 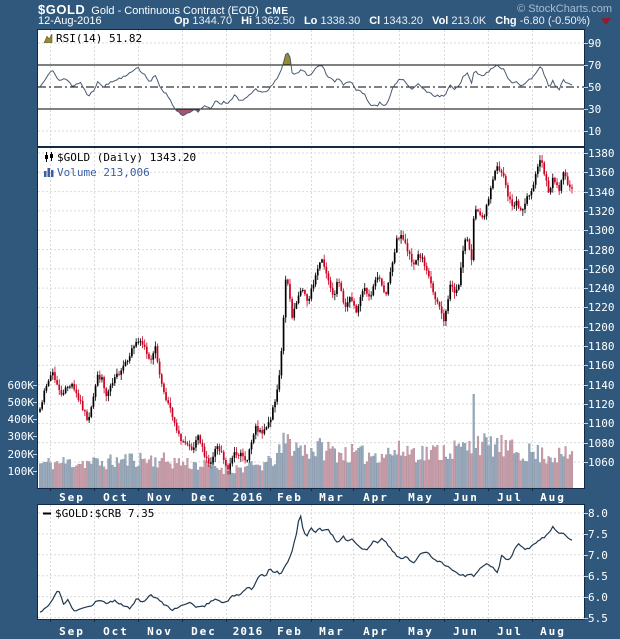 What do you see at coordinates (598, 618) in the screenshot?
I see `ratio-y-tick-label: 5.5` at bounding box center [598, 618].